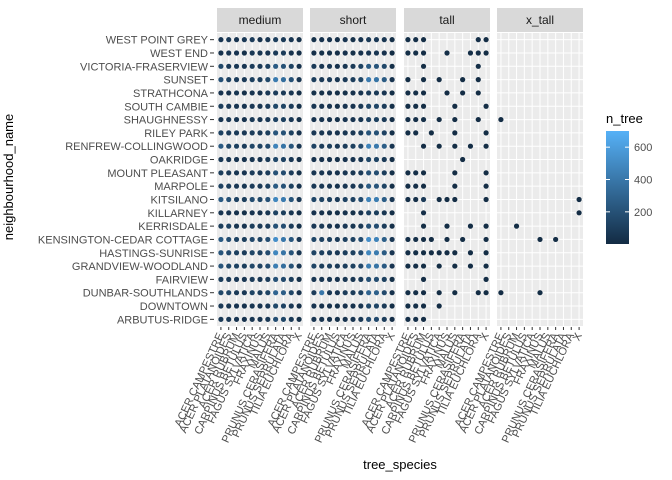 This screenshot has height=480, width=672. I want to click on y-tick-label: KITSILANO, so click(180, 200).